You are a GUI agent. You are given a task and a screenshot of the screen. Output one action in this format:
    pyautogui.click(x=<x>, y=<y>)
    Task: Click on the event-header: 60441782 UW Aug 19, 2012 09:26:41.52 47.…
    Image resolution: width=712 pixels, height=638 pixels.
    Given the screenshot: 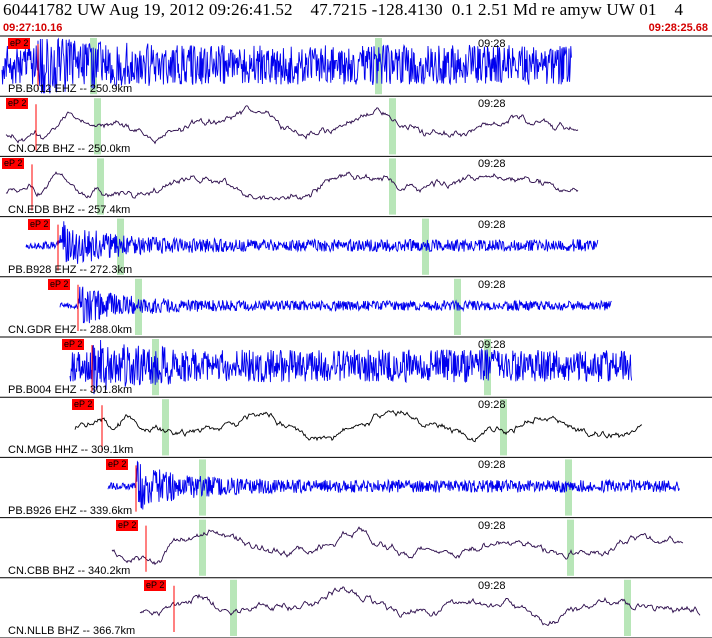 What is the action you would take?
    pyautogui.click(x=356, y=18)
    